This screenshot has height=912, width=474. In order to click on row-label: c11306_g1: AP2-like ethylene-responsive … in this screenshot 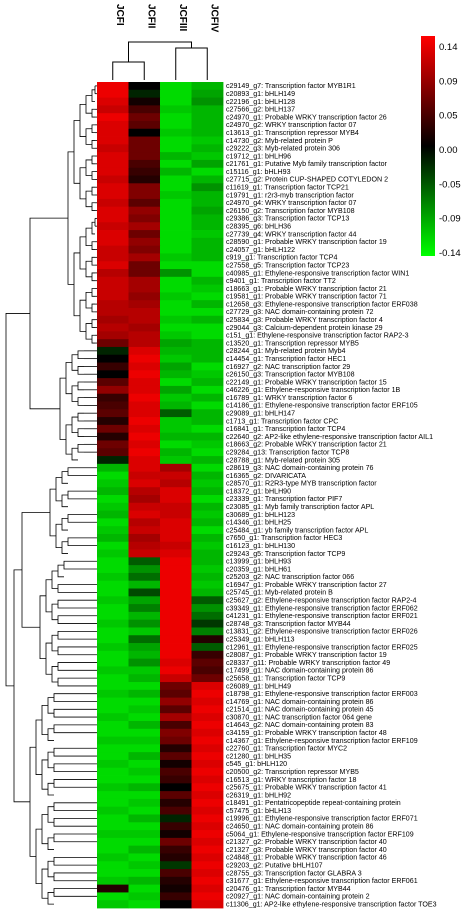, I will do `click(331, 904)`.